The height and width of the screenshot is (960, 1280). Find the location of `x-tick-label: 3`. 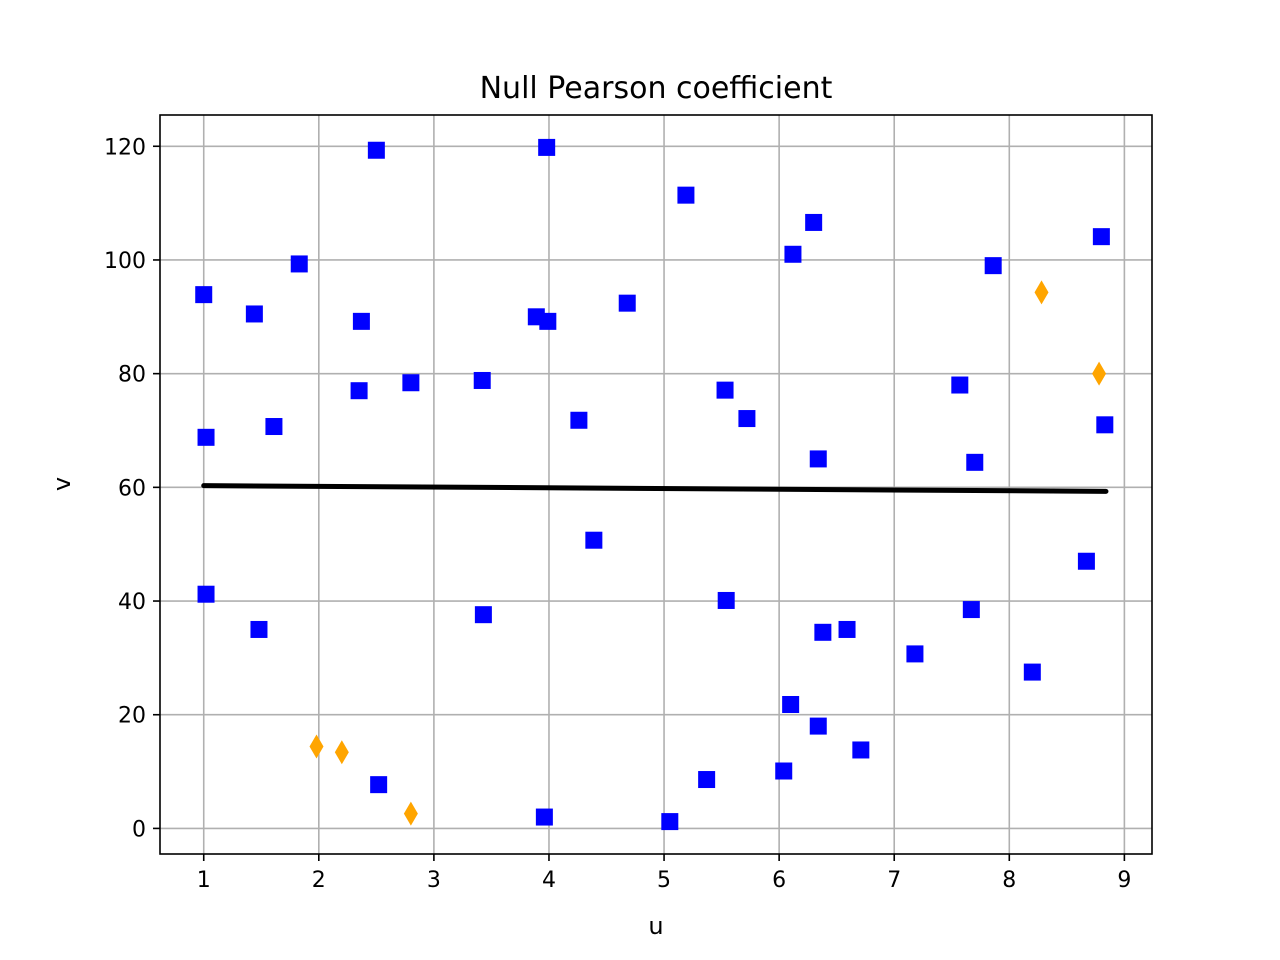

x-tick-label: 3 is located at coordinates (434, 880).